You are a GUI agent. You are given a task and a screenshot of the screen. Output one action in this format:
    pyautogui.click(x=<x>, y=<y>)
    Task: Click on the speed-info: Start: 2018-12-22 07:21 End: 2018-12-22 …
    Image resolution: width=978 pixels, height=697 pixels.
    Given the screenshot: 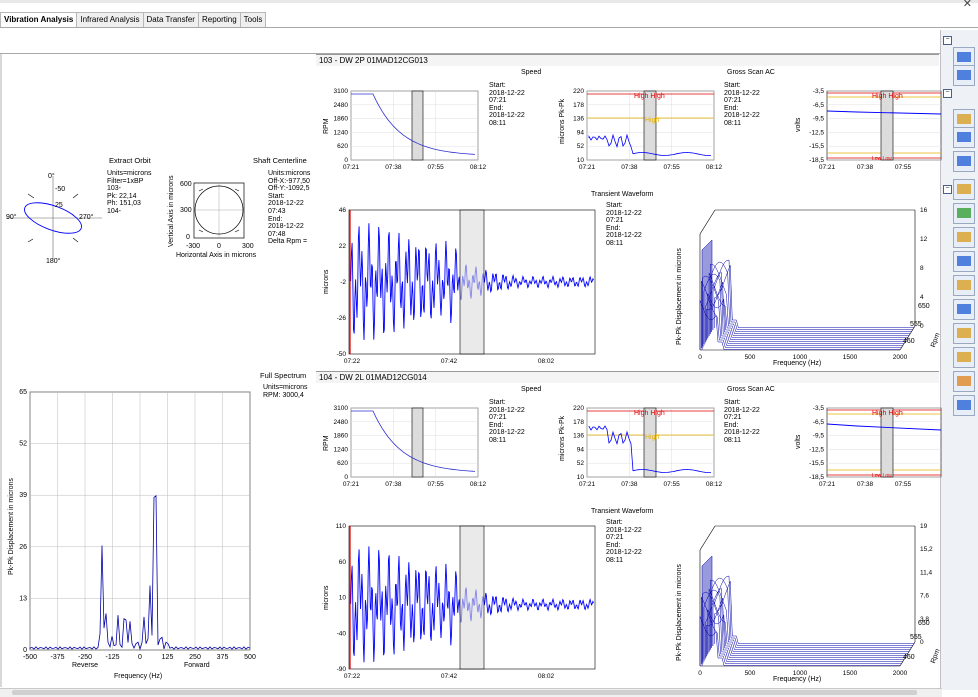 What is the action you would take?
    pyautogui.click(x=507, y=421)
    